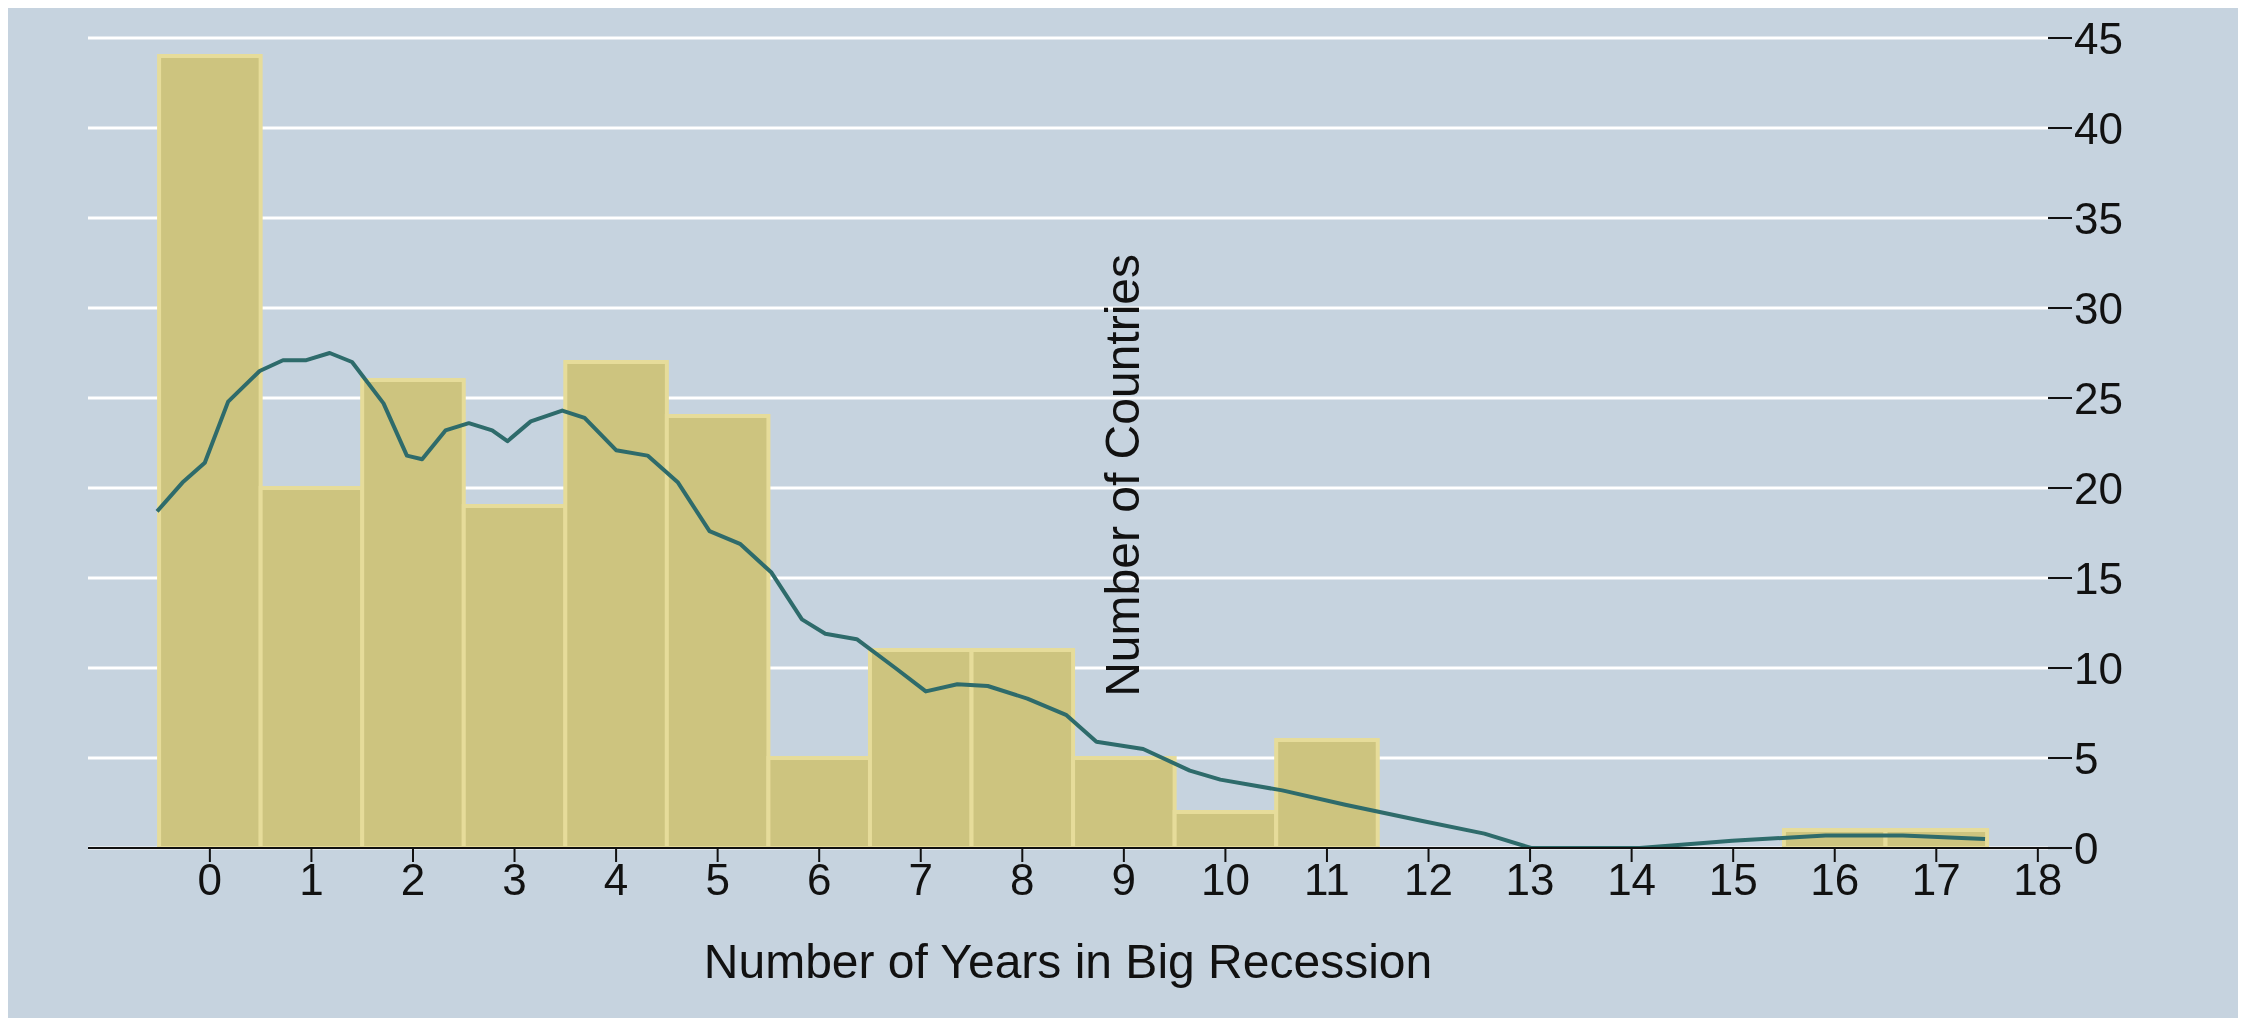 Image resolution: width=2251 pixels, height=1031 pixels. What do you see at coordinates (1835, 880) in the screenshot?
I see `x-tick-label: 16` at bounding box center [1835, 880].